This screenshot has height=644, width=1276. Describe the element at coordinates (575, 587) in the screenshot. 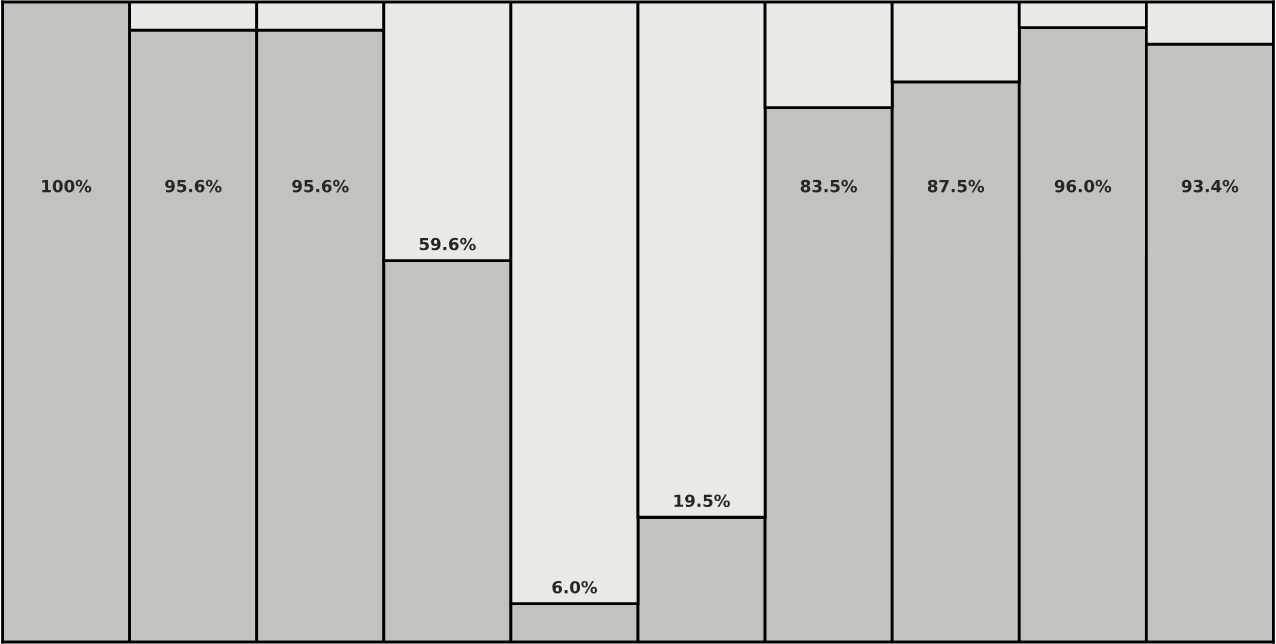

I see `data-label: 6.0%` at that location.